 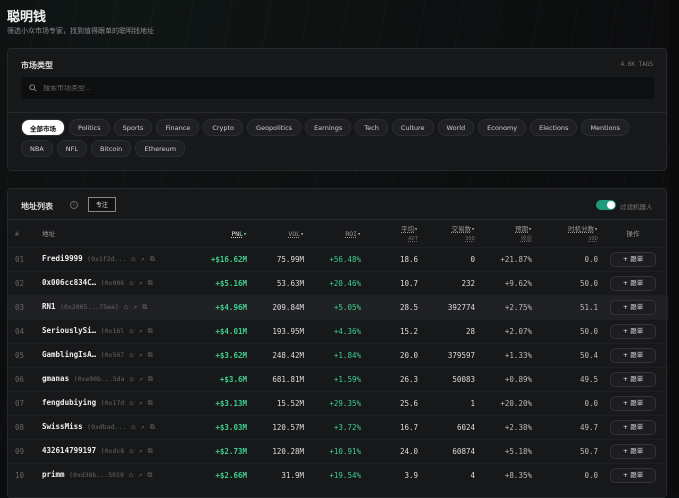 What do you see at coordinates (62, 426) in the screenshot?
I see `trader-name: SwissMiss` at bounding box center [62, 426].